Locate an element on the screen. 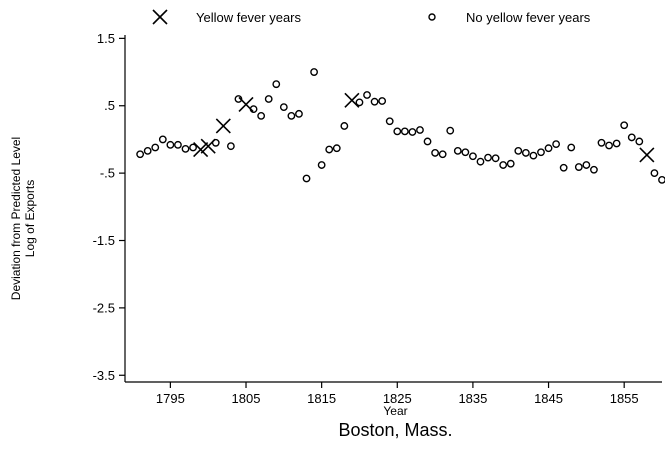 This screenshot has width=665, height=452. x-tick-label: 1795 is located at coordinates (170, 398).